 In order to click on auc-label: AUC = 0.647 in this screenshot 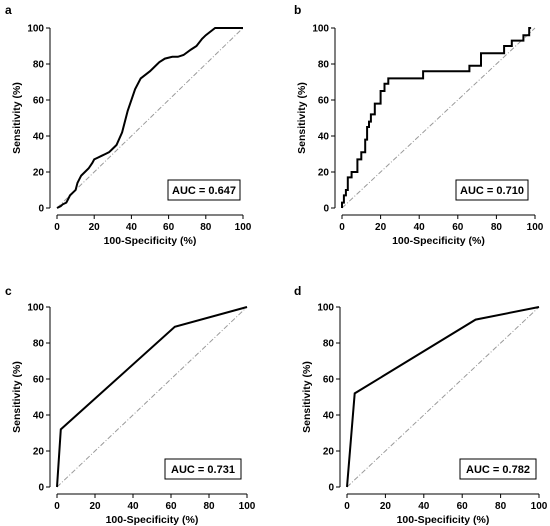, I will do `click(204, 191)`.